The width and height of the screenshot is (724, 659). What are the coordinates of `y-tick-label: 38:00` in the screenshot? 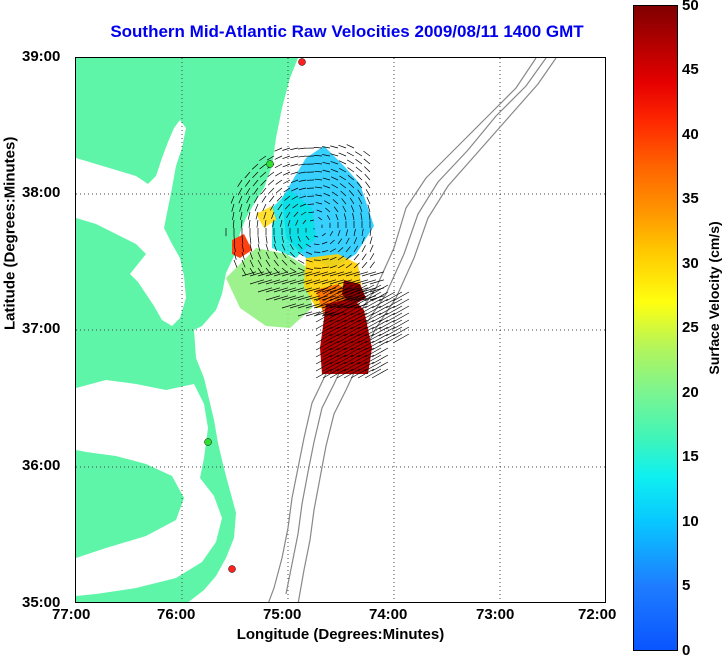 It's located at (41, 192).